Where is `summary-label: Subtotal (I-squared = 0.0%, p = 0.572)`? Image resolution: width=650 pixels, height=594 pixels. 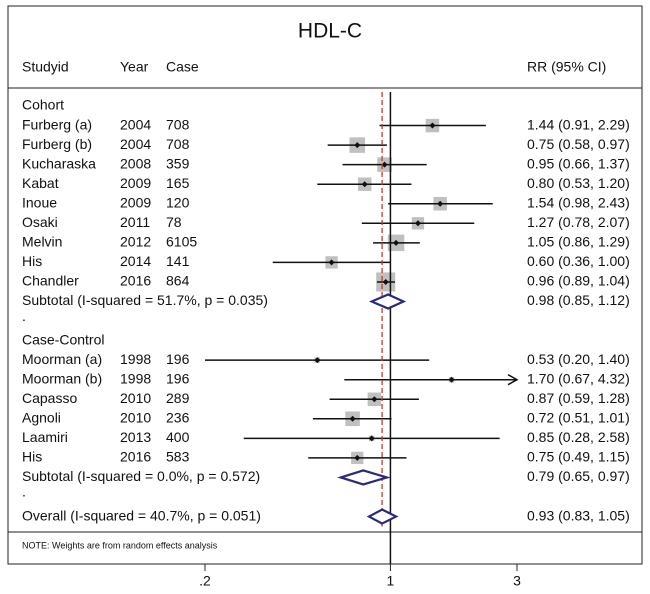
summary-label: Subtotal (I-squared = 0.0%, p = 0.572) is located at coordinates (141, 476).